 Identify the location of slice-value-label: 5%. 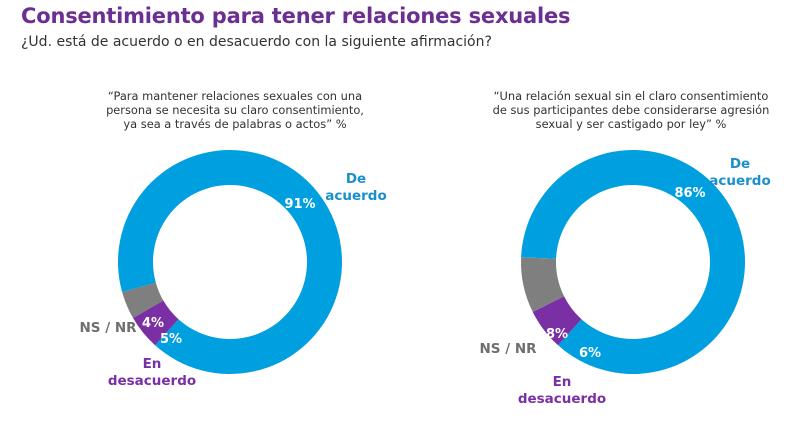
(171, 339).